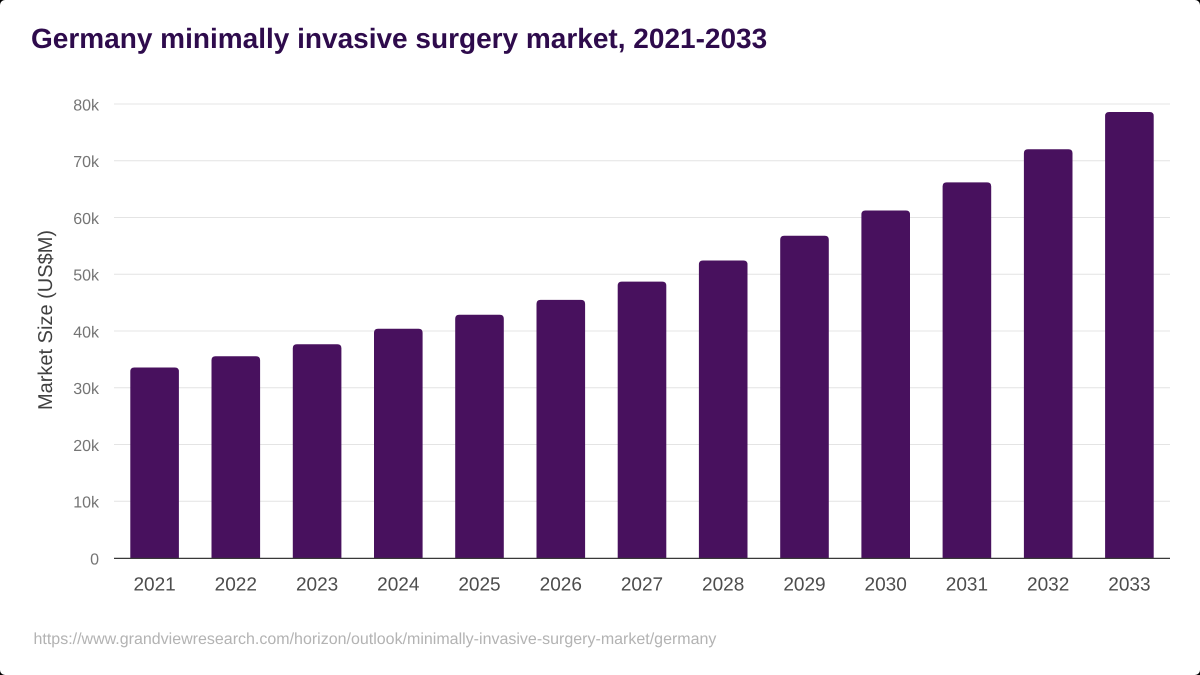  I want to click on svg-text: 2030, so click(886, 585).